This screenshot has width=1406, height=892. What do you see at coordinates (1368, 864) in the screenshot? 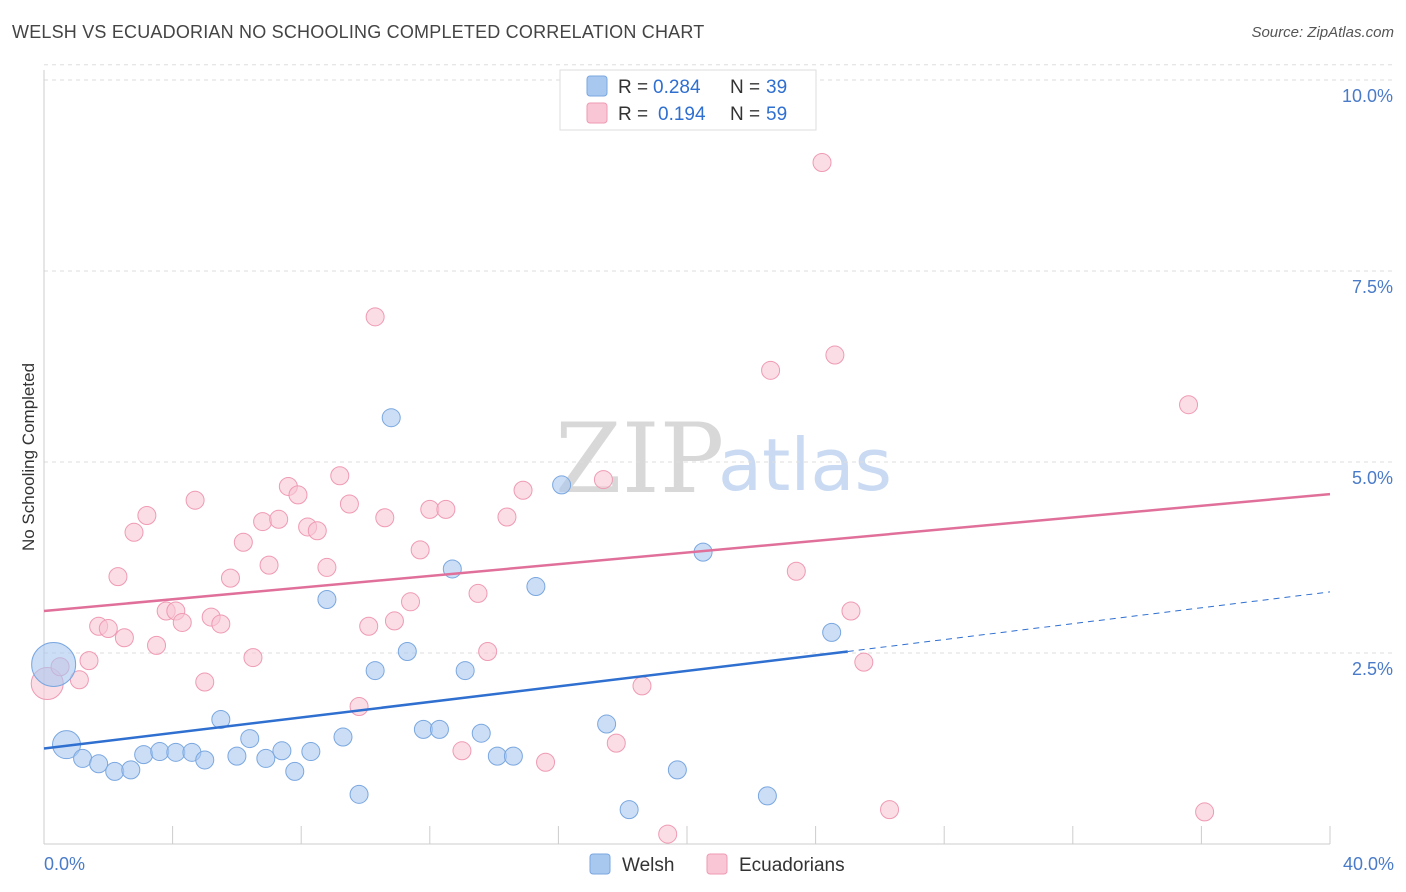
I see `x-tick-label-max: 40.0%` at bounding box center [1368, 864].